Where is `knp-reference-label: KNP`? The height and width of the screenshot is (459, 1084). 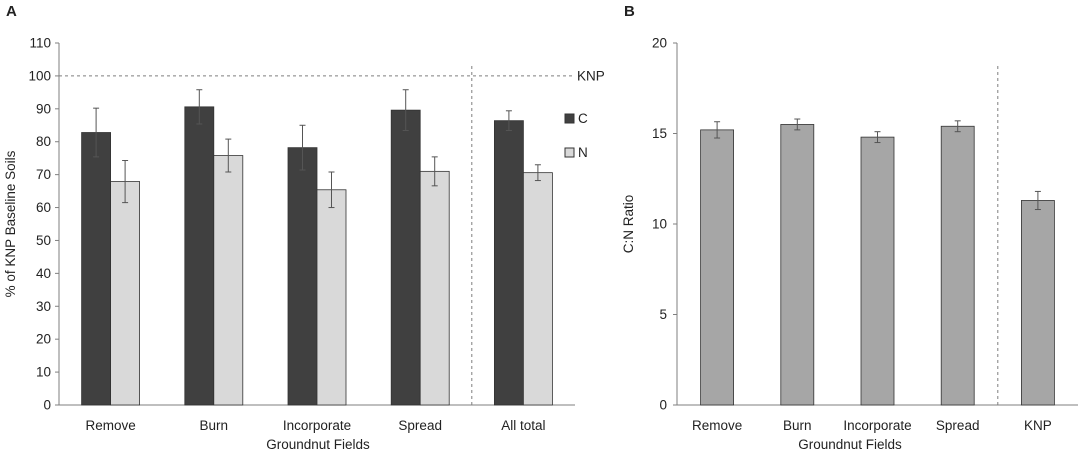
knp-reference-label: KNP is located at coordinates (591, 75).